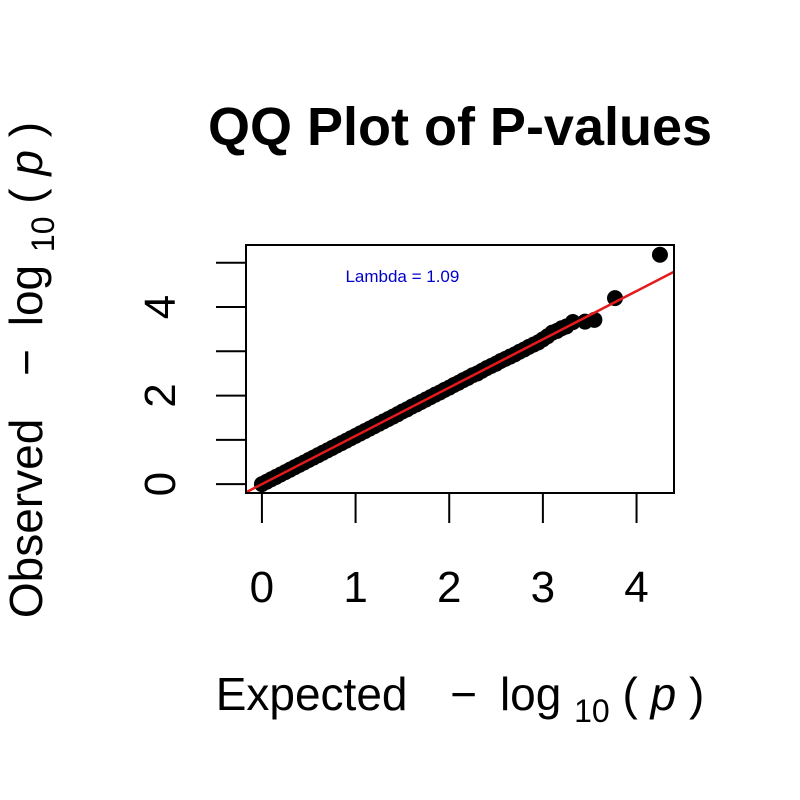  I want to click on x-axis-label-log: log, so click(530, 694).